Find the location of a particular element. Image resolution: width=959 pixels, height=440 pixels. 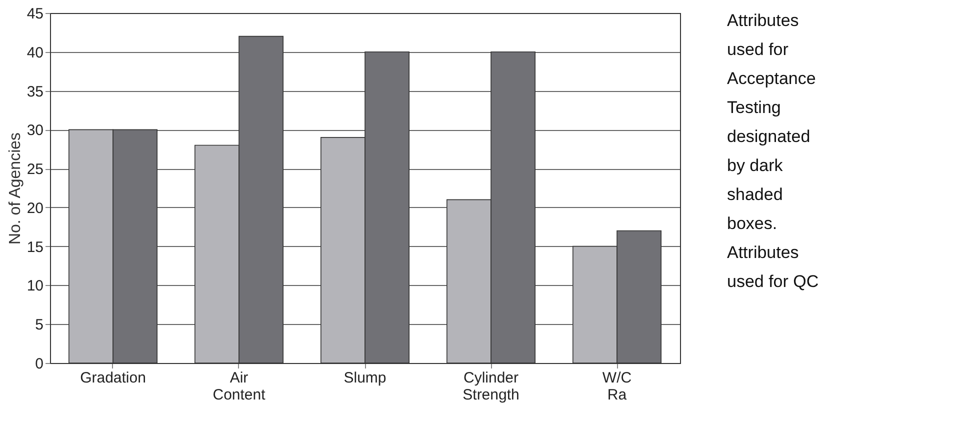

y-tick-label: 10 is located at coordinates (35, 286).